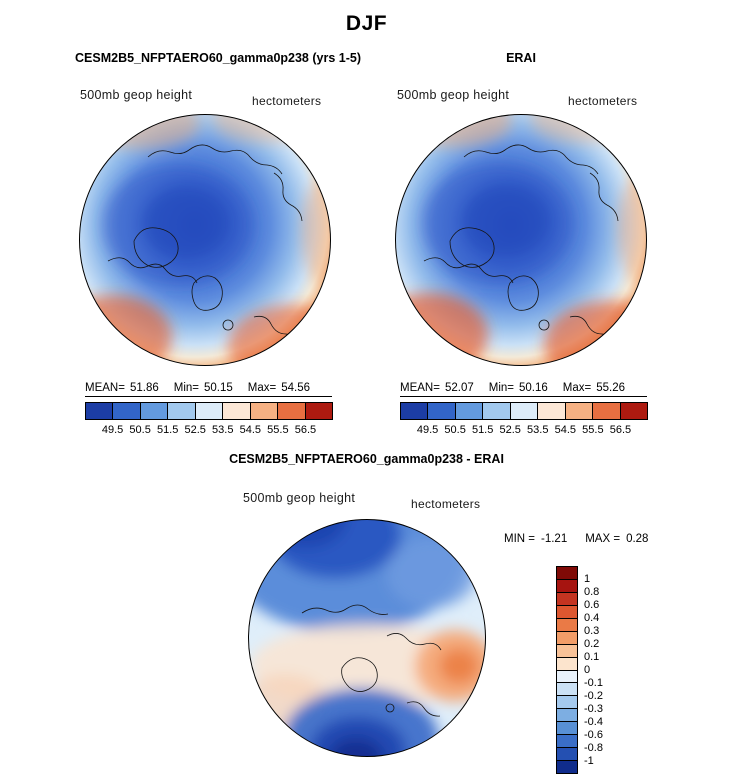 The width and height of the screenshot is (733, 778). What do you see at coordinates (592, 618) in the screenshot?
I see `colorbar-tick-label: 0.4` at bounding box center [592, 618].